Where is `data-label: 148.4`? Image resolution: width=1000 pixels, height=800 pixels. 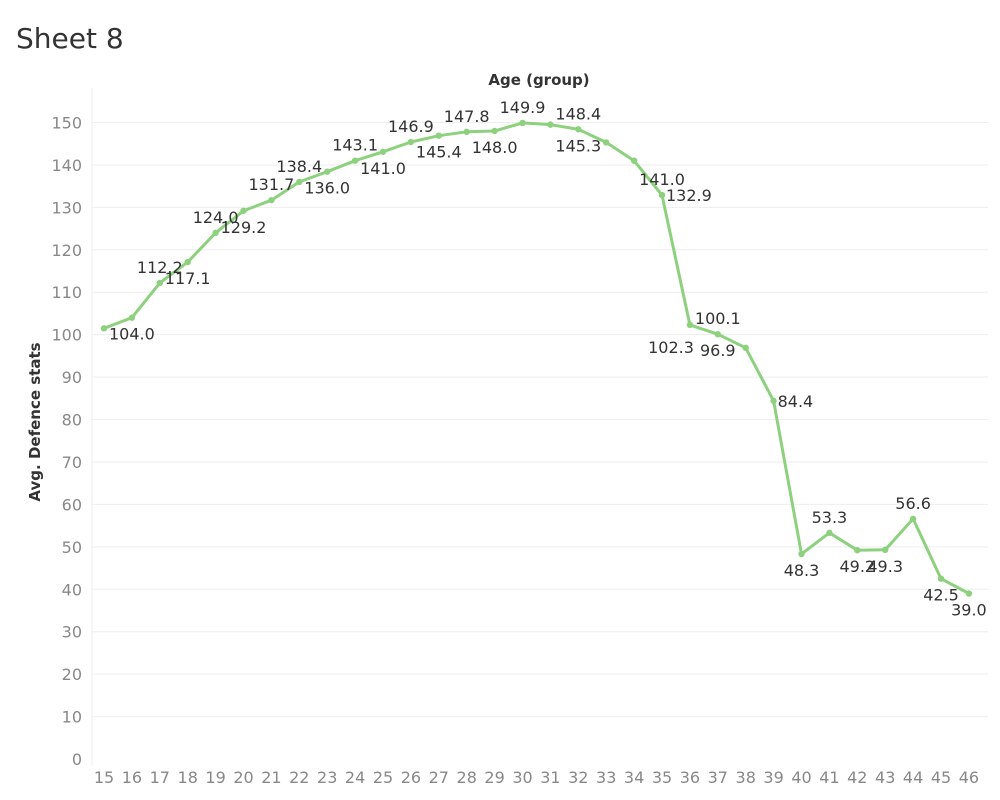
data-label: 148.4 is located at coordinates (578, 113).